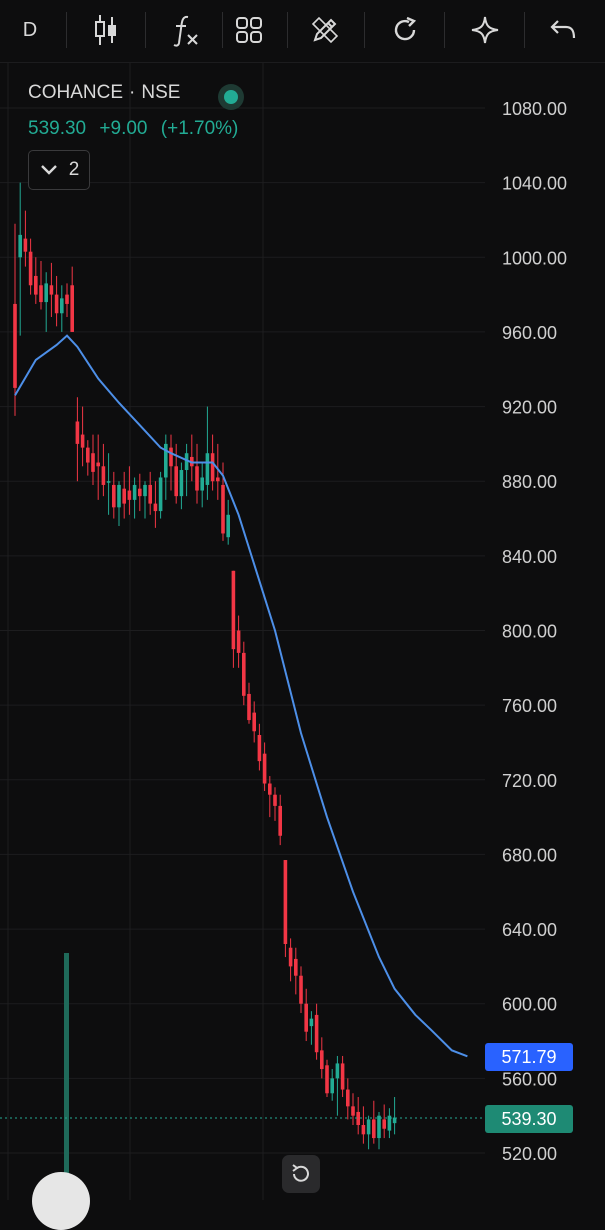  I want to click on interval-label: D, so click(30, 29).